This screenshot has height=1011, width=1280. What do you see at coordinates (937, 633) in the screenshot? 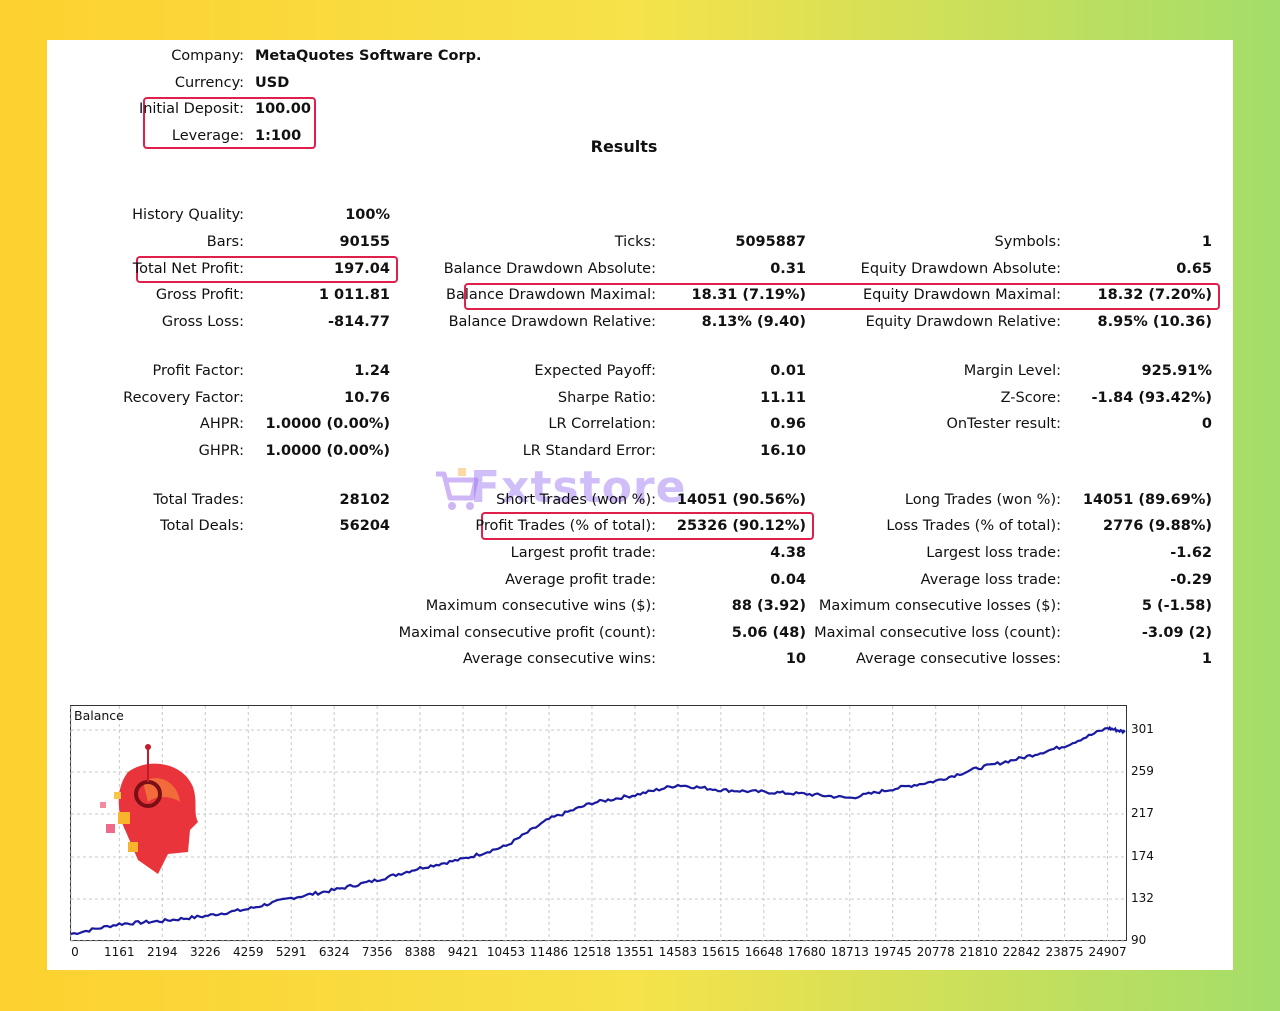
I see `col3-label: Maximal consecutive loss (count):` at bounding box center [937, 633].